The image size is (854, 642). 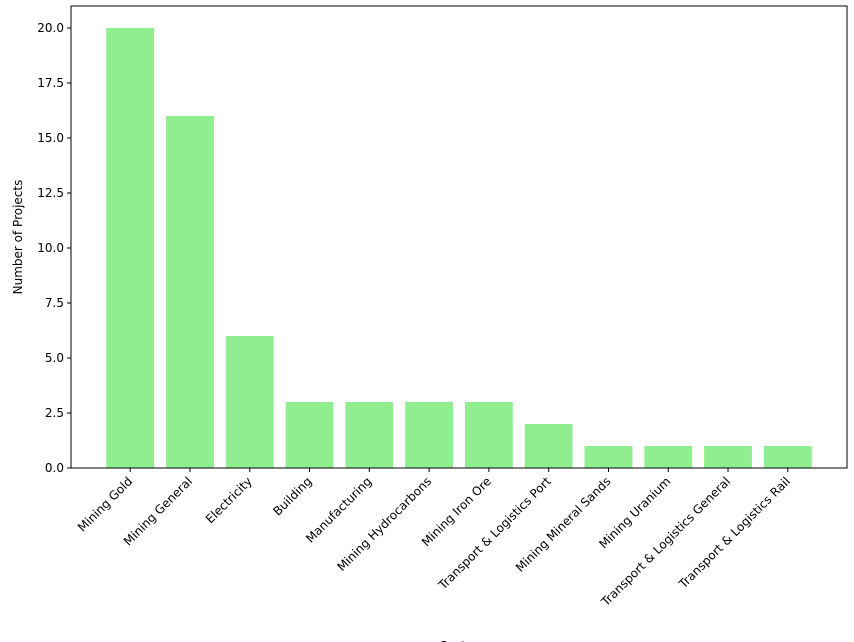 I want to click on y-tick-label: 2.5, so click(x=54, y=413).